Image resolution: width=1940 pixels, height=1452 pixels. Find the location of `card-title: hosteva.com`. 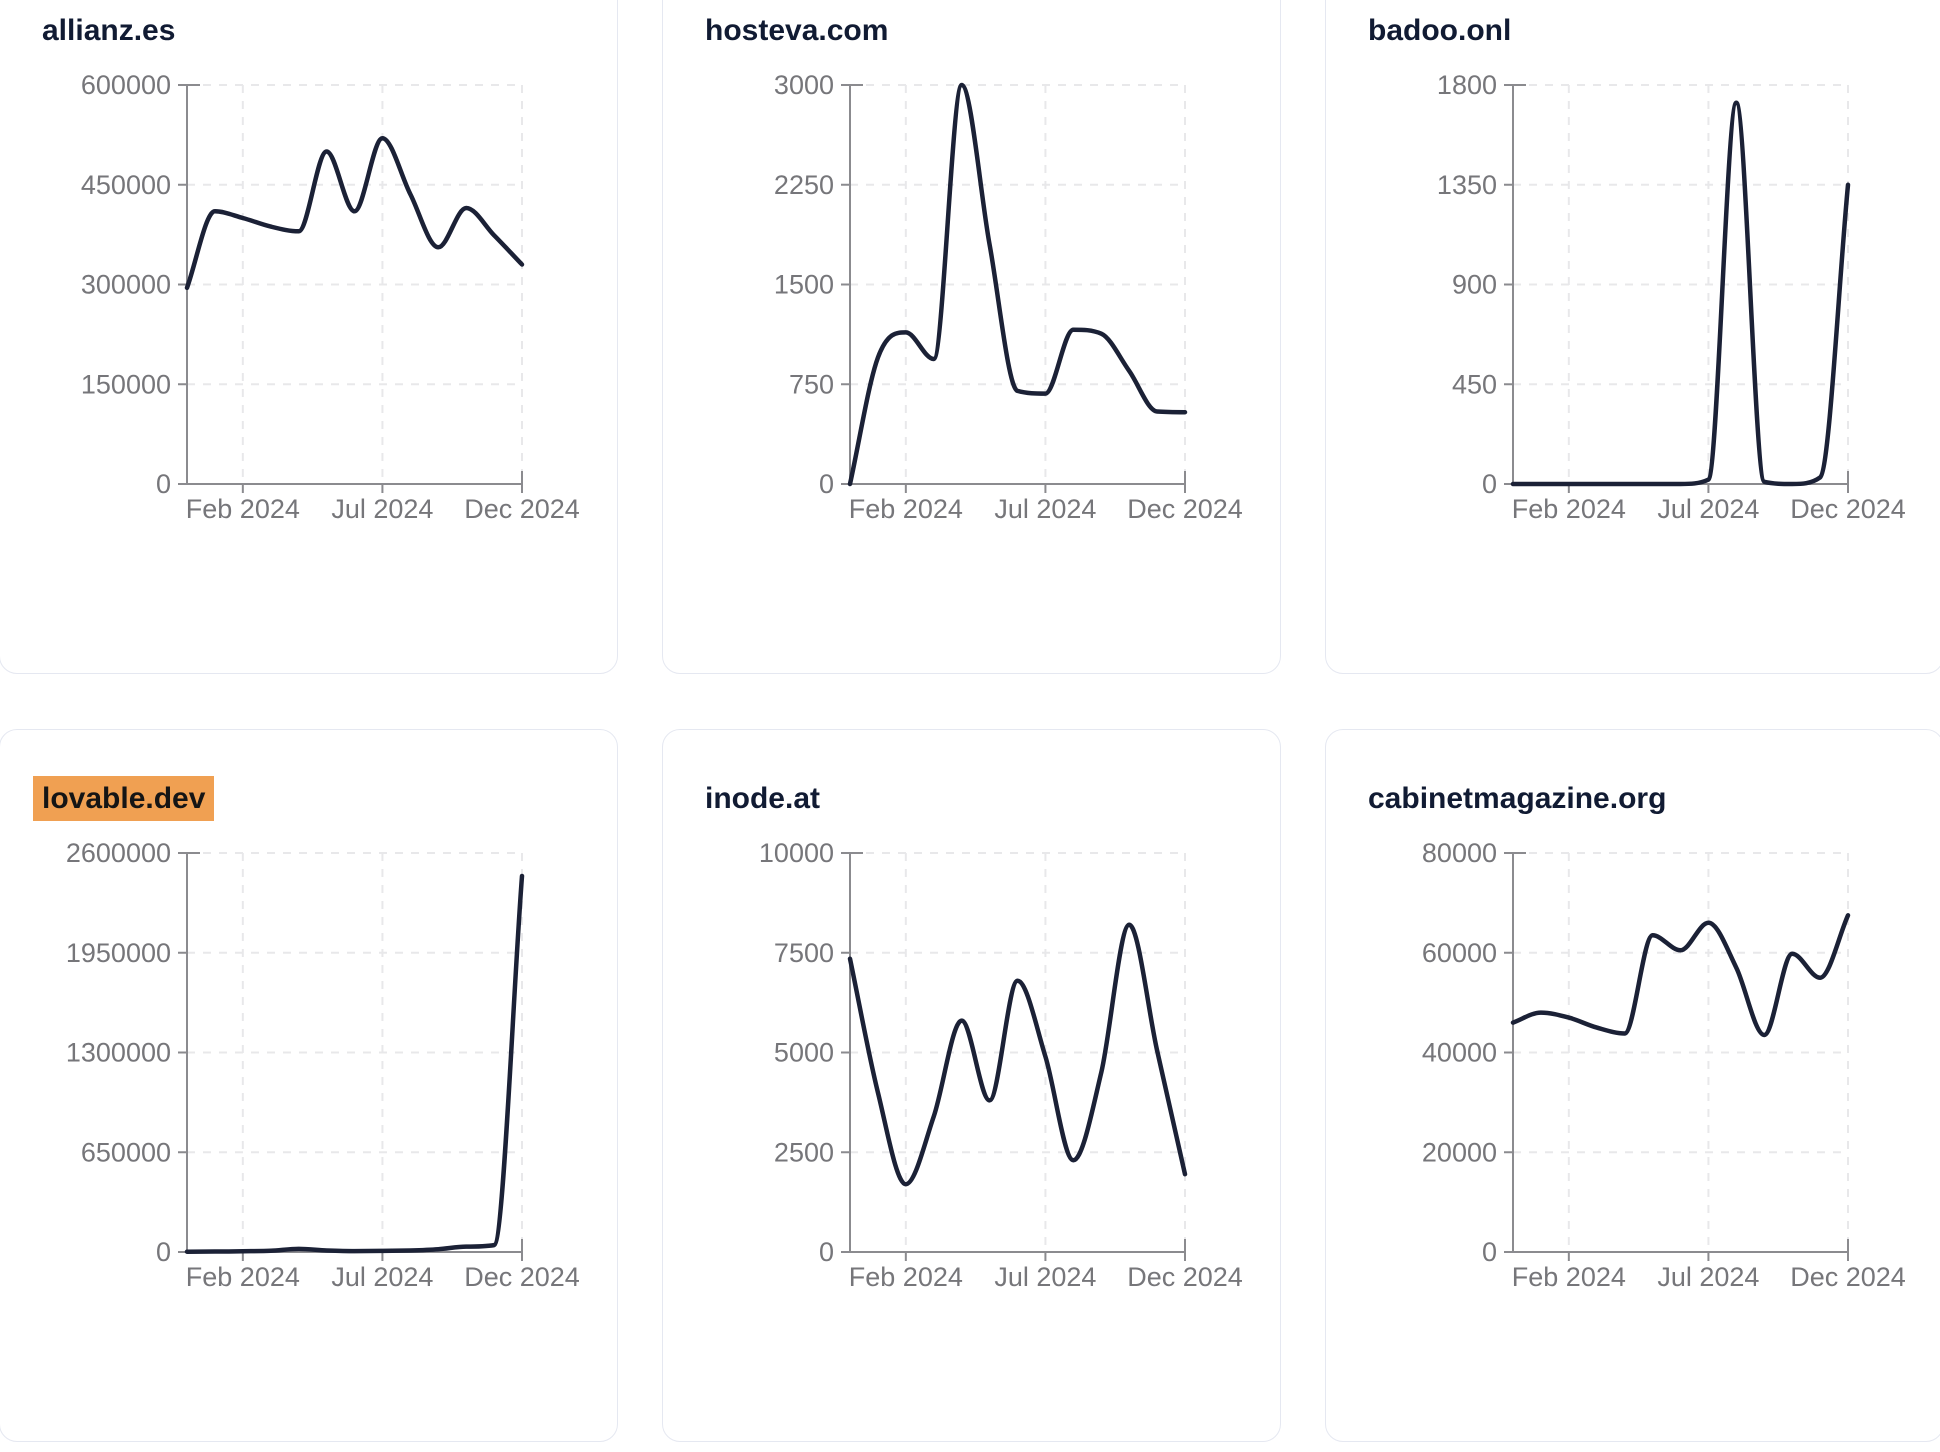

card-title: hosteva.com is located at coordinates (796, 31).